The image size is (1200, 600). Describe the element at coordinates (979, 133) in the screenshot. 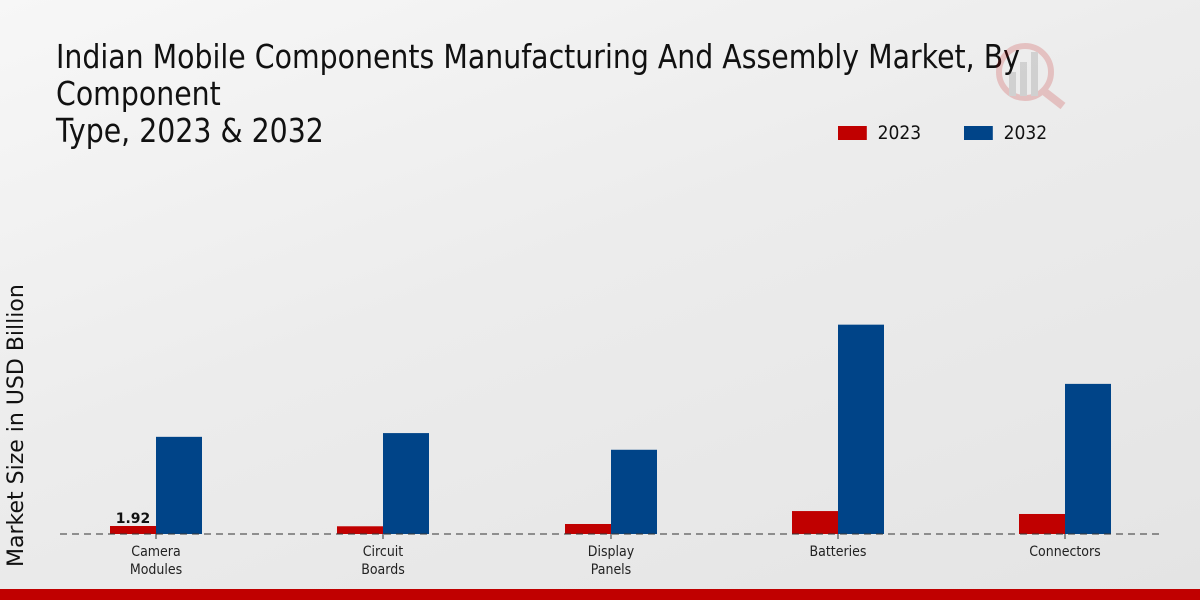

I see `legend-swatch-2032` at that location.